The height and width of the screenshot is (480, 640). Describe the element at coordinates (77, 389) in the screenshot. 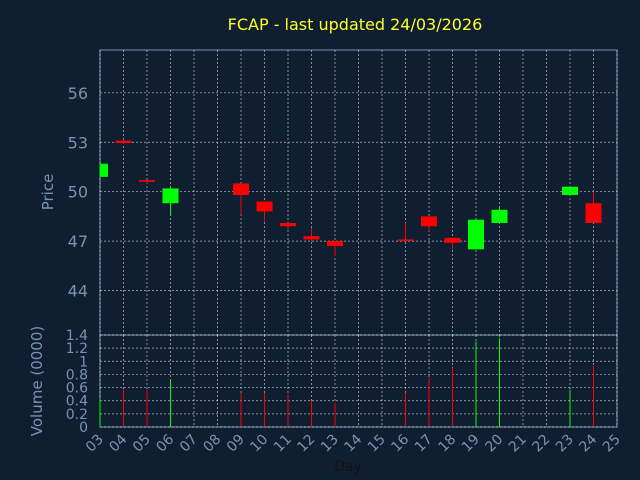

I see `volume-tick-label: 0.6` at that location.